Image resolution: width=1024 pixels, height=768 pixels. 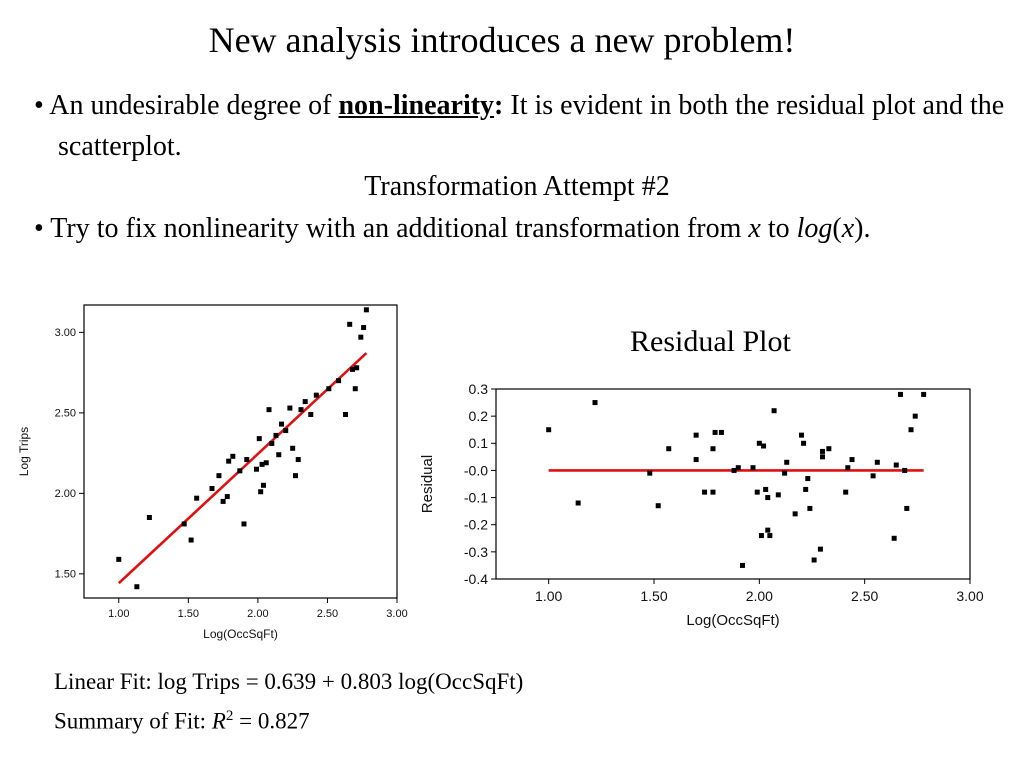 I want to click on y-tick-label: -0.4, so click(x=476, y=579).